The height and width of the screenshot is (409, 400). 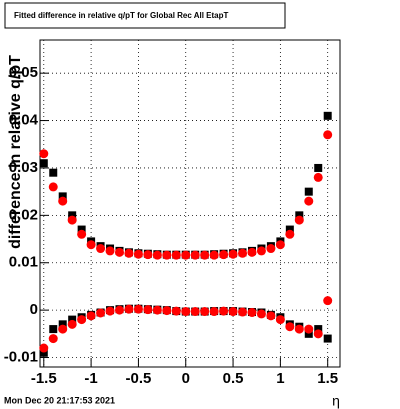 I want to click on footer: Mon Dec 20 21:17:53 2021, so click(x=59, y=400).